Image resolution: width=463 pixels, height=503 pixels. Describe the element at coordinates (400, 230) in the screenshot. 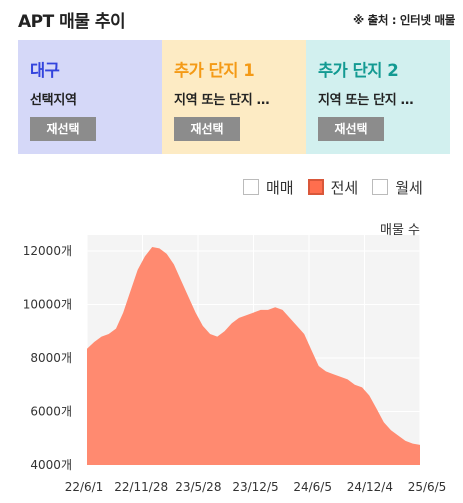

I see `y-axis-label: 매물 수` at that location.